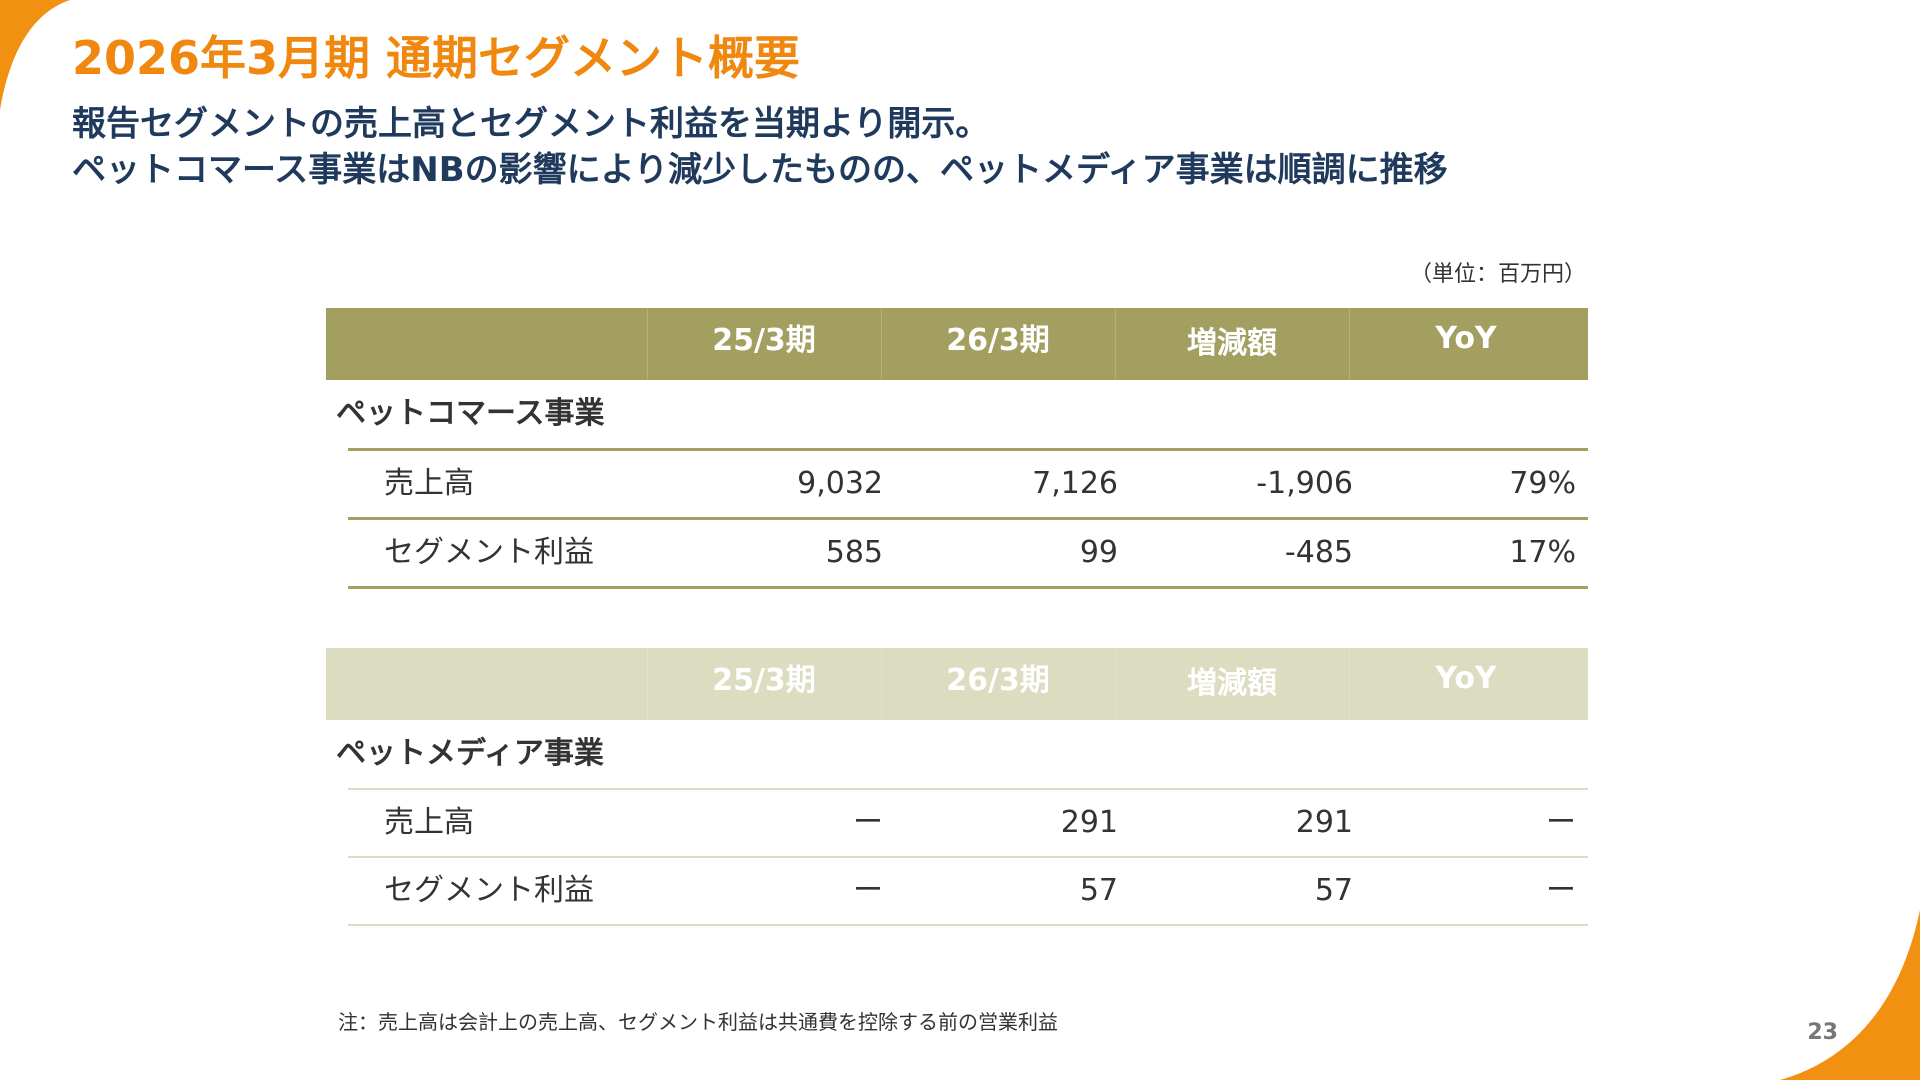  Describe the element at coordinates (1542, 483) in the screenshot. I see `cell-yoy: 79%` at that location.